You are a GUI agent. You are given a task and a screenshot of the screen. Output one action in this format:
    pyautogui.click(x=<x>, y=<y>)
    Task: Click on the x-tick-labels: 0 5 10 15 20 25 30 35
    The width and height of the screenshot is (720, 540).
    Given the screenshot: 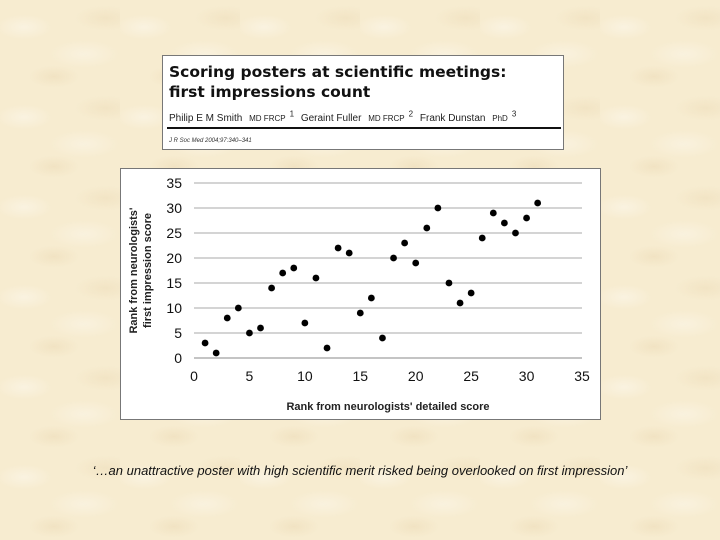 What is the action you would take?
    pyautogui.click(x=390, y=376)
    